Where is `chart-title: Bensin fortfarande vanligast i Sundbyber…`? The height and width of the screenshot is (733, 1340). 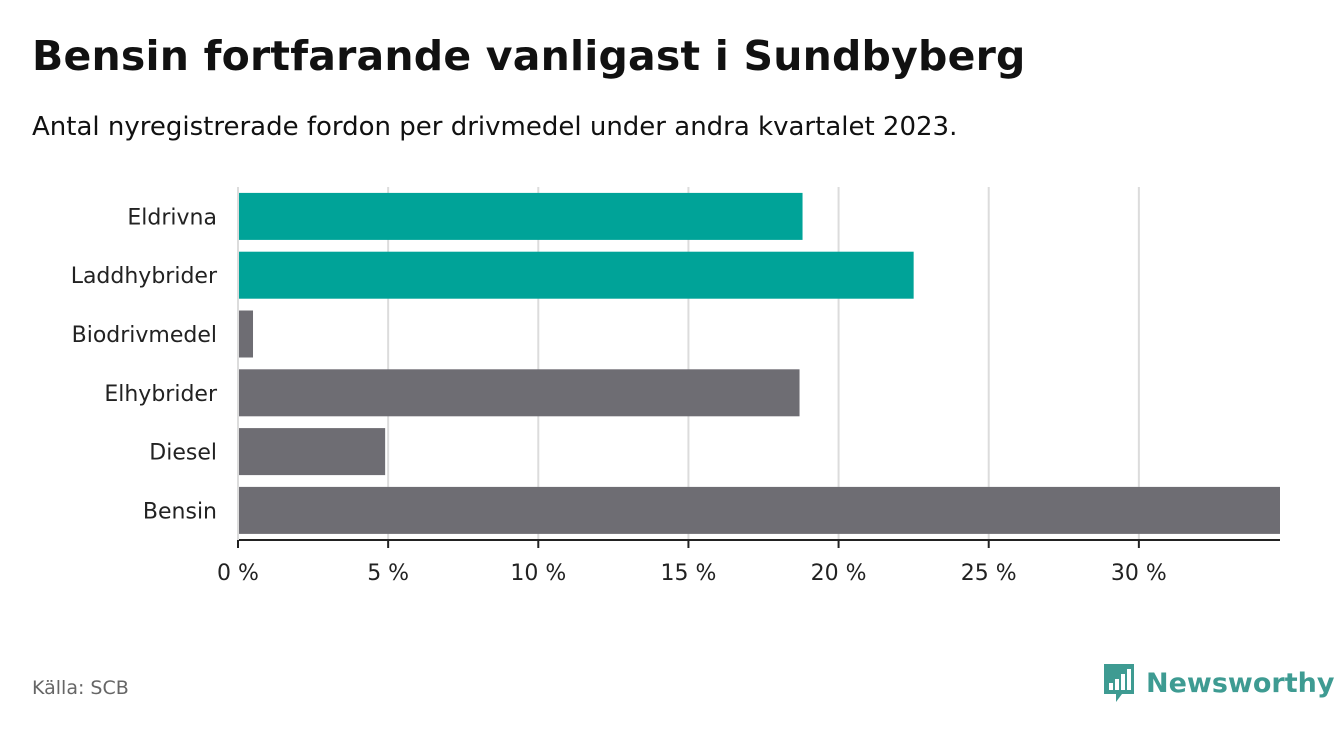
chart-title: Bensin fortfarande vanligast i Sundbyber… is located at coordinates (529, 56).